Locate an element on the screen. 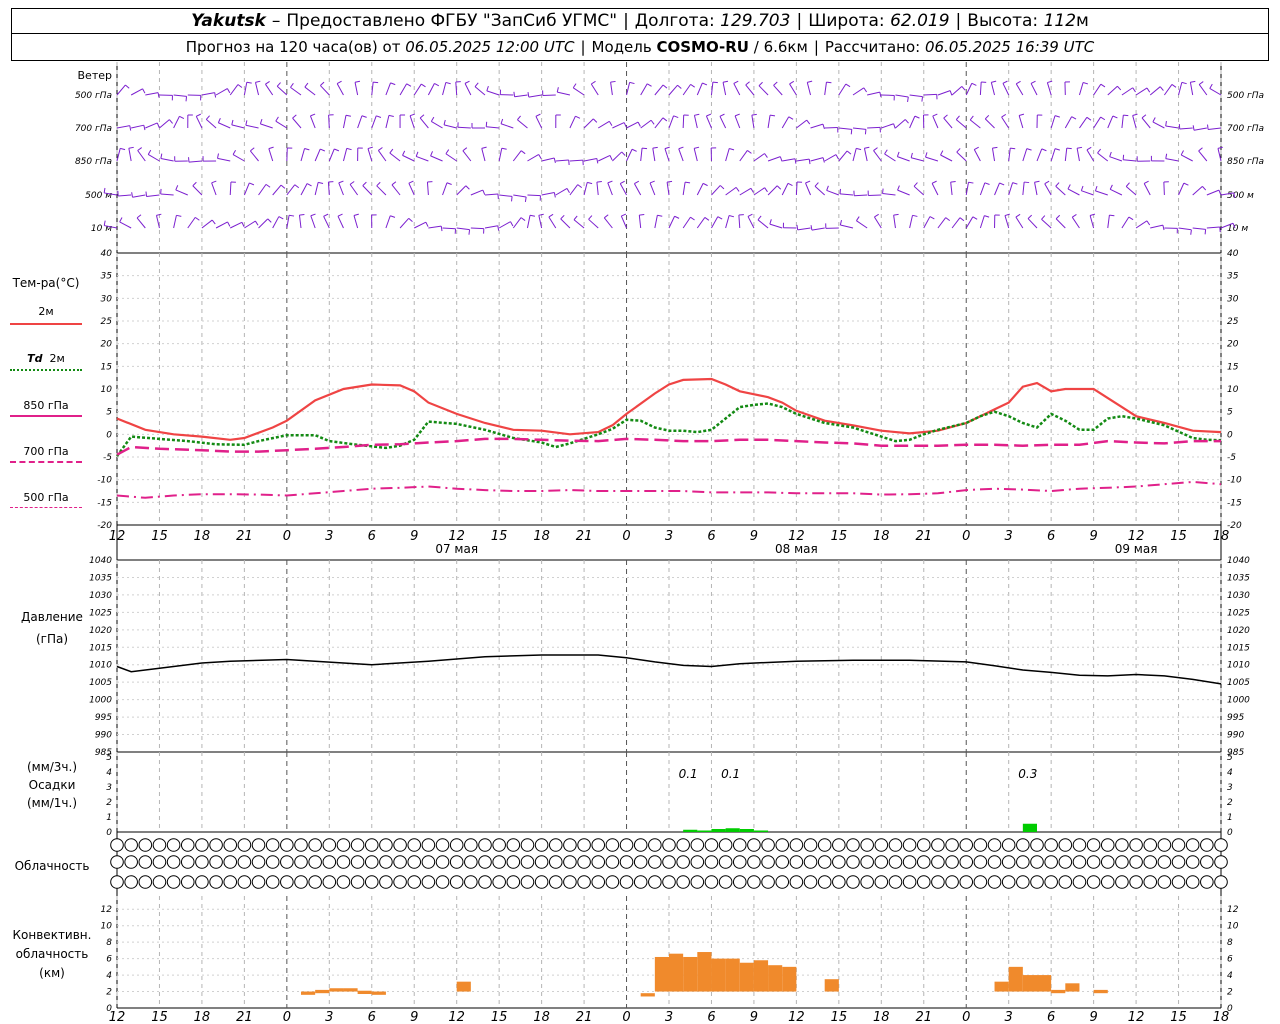 Image resolution: width=1280 pixels, height=1024 pixels. forecast-from-word: от is located at coordinates (391, 47).